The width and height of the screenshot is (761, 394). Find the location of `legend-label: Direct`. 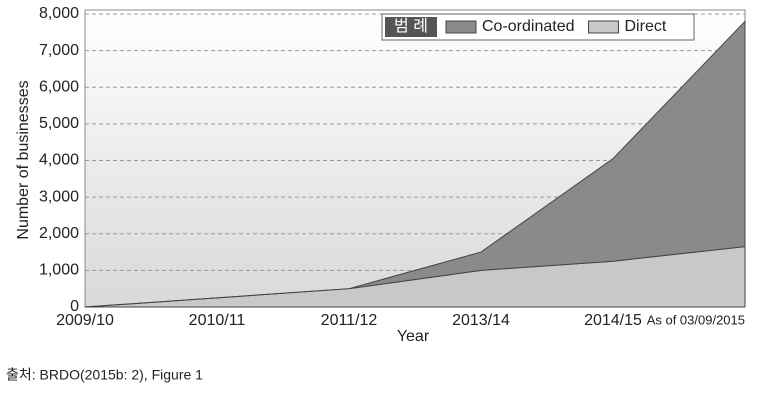

legend-label: Direct is located at coordinates (646, 26).